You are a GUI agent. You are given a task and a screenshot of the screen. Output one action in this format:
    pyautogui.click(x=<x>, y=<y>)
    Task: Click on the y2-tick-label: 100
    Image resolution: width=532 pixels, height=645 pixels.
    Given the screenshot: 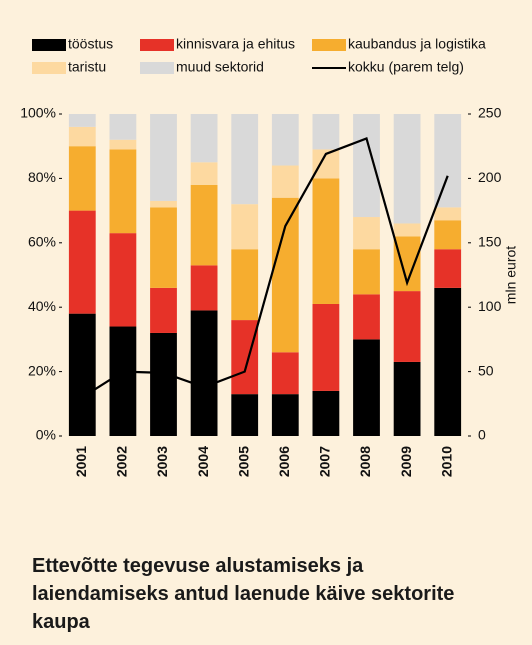 What is the action you would take?
    pyautogui.click(x=490, y=306)
    